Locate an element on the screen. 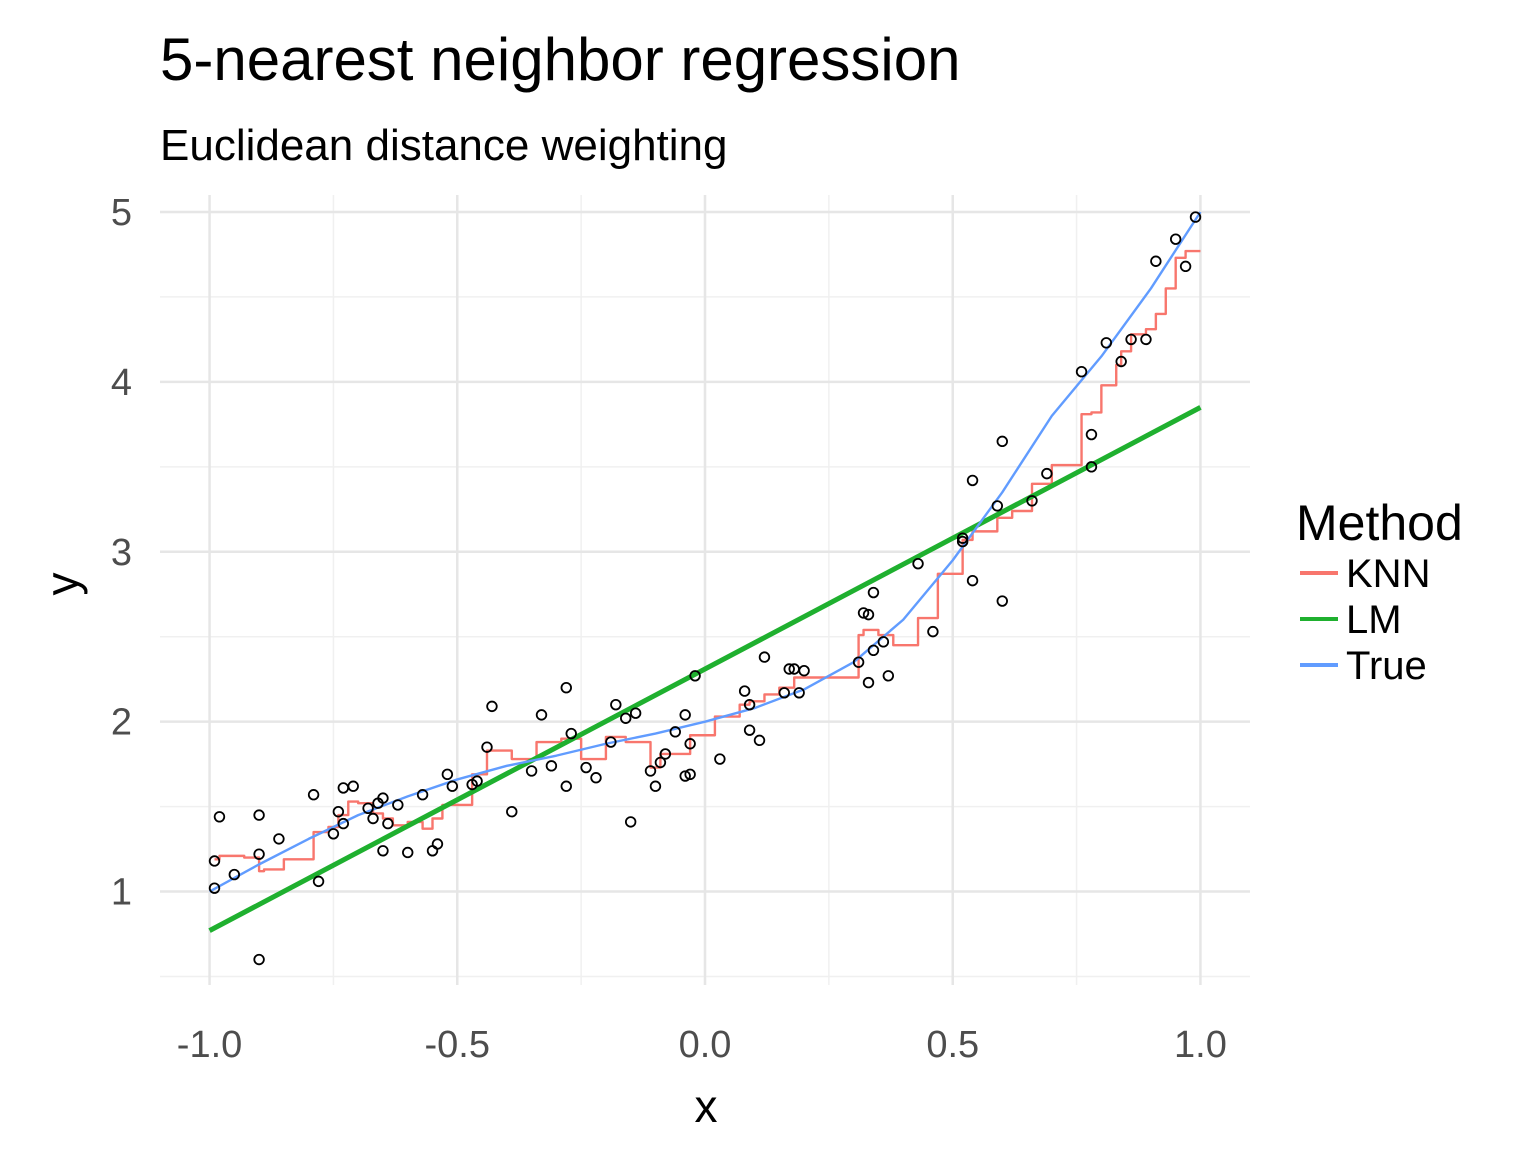 The height and width of the screenshot is (1152, 1536). x-tick-label: -0.5 is located at coordinates (457, 1045).